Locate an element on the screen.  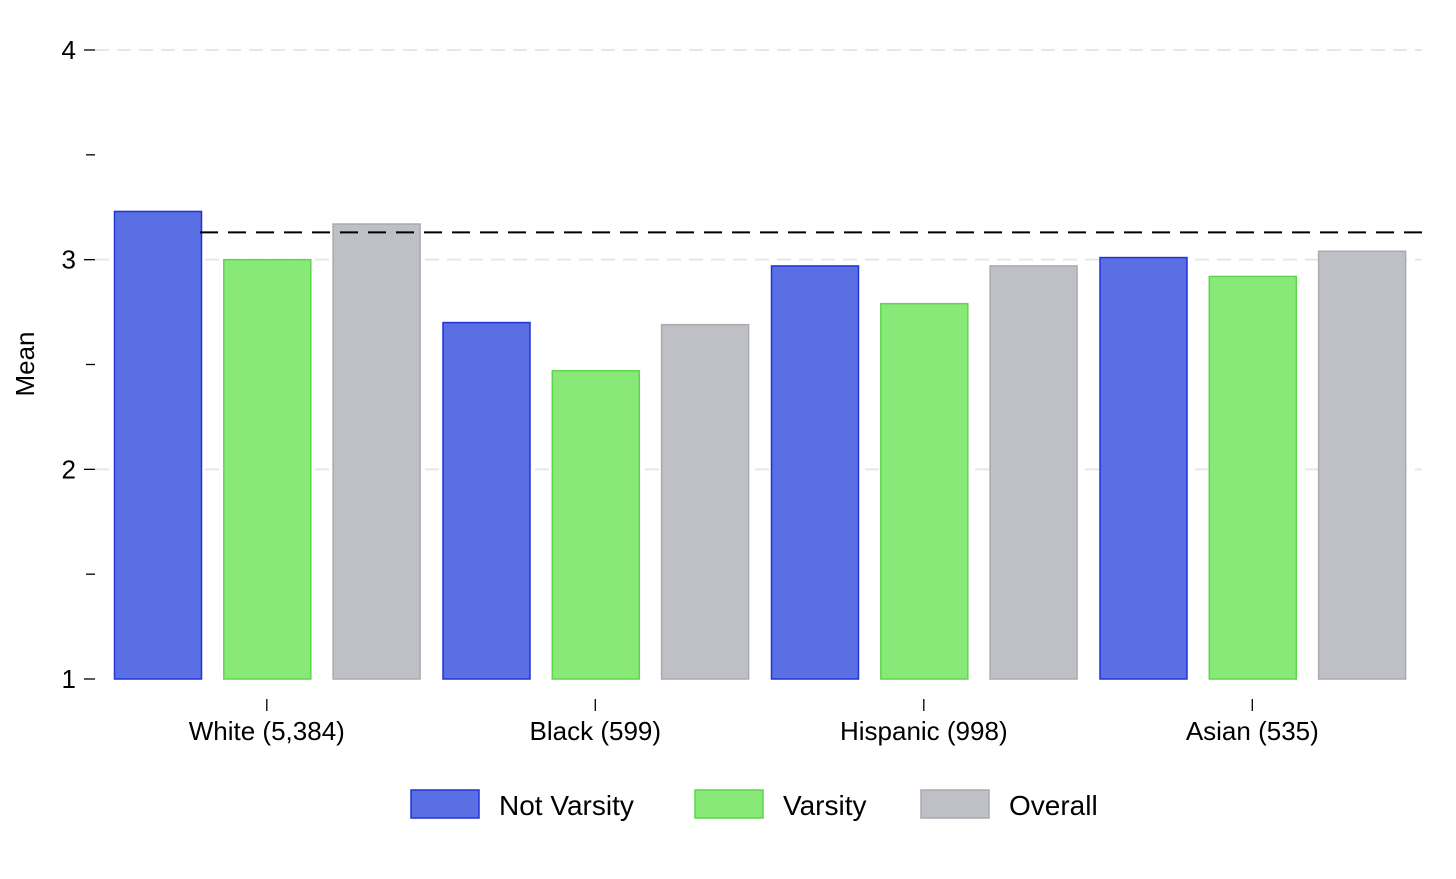
legend: Not Varsity Varsity Overall is located at coordinates (754, 805).